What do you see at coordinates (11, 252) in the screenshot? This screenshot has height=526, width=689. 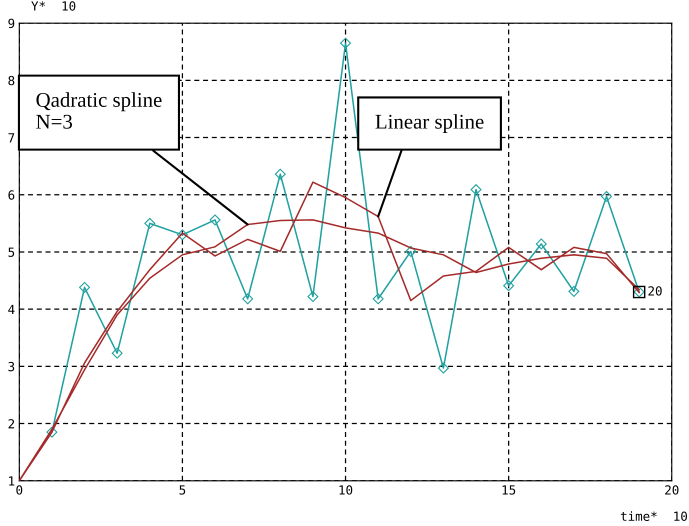 I see `y-tick-label: 5` at bounding box center [11, 252].